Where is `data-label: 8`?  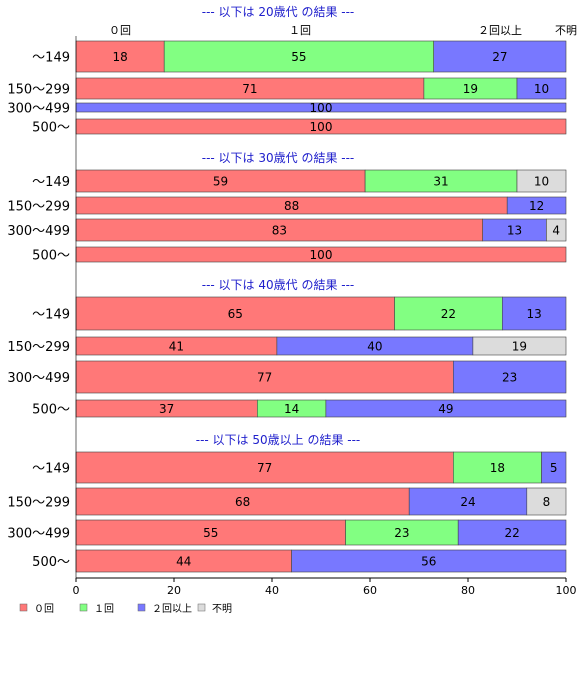 data-label: 8 is located at coordinates (547, 502).